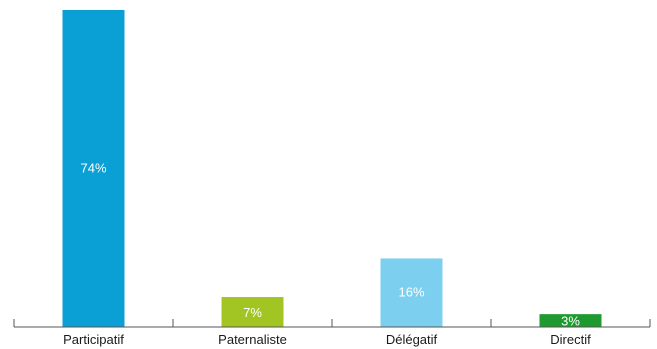 The image size is (657, 349). I want to click on x-axis-ticks-group, so click(332, 323).